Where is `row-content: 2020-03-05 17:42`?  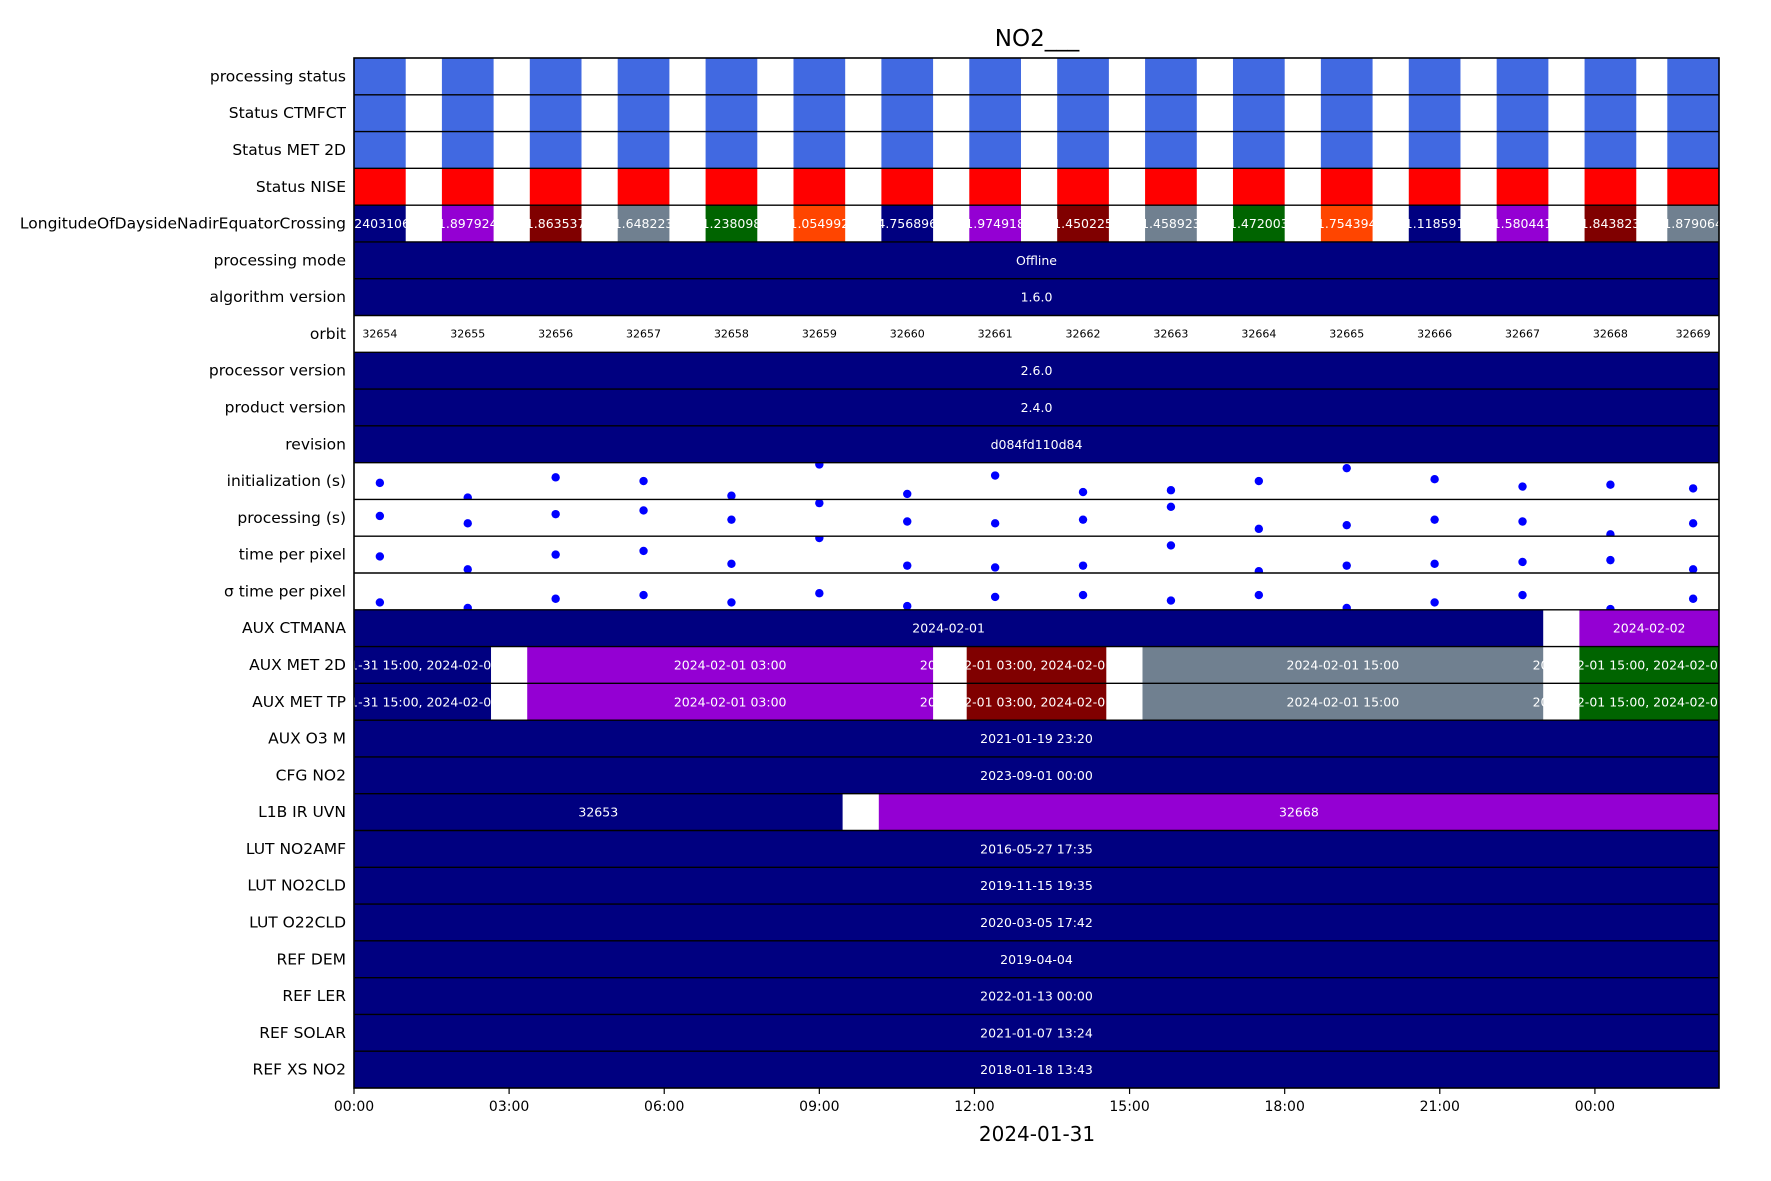 row-content: 2020-03-05 17:42 is located at coordinates (1036, 922).